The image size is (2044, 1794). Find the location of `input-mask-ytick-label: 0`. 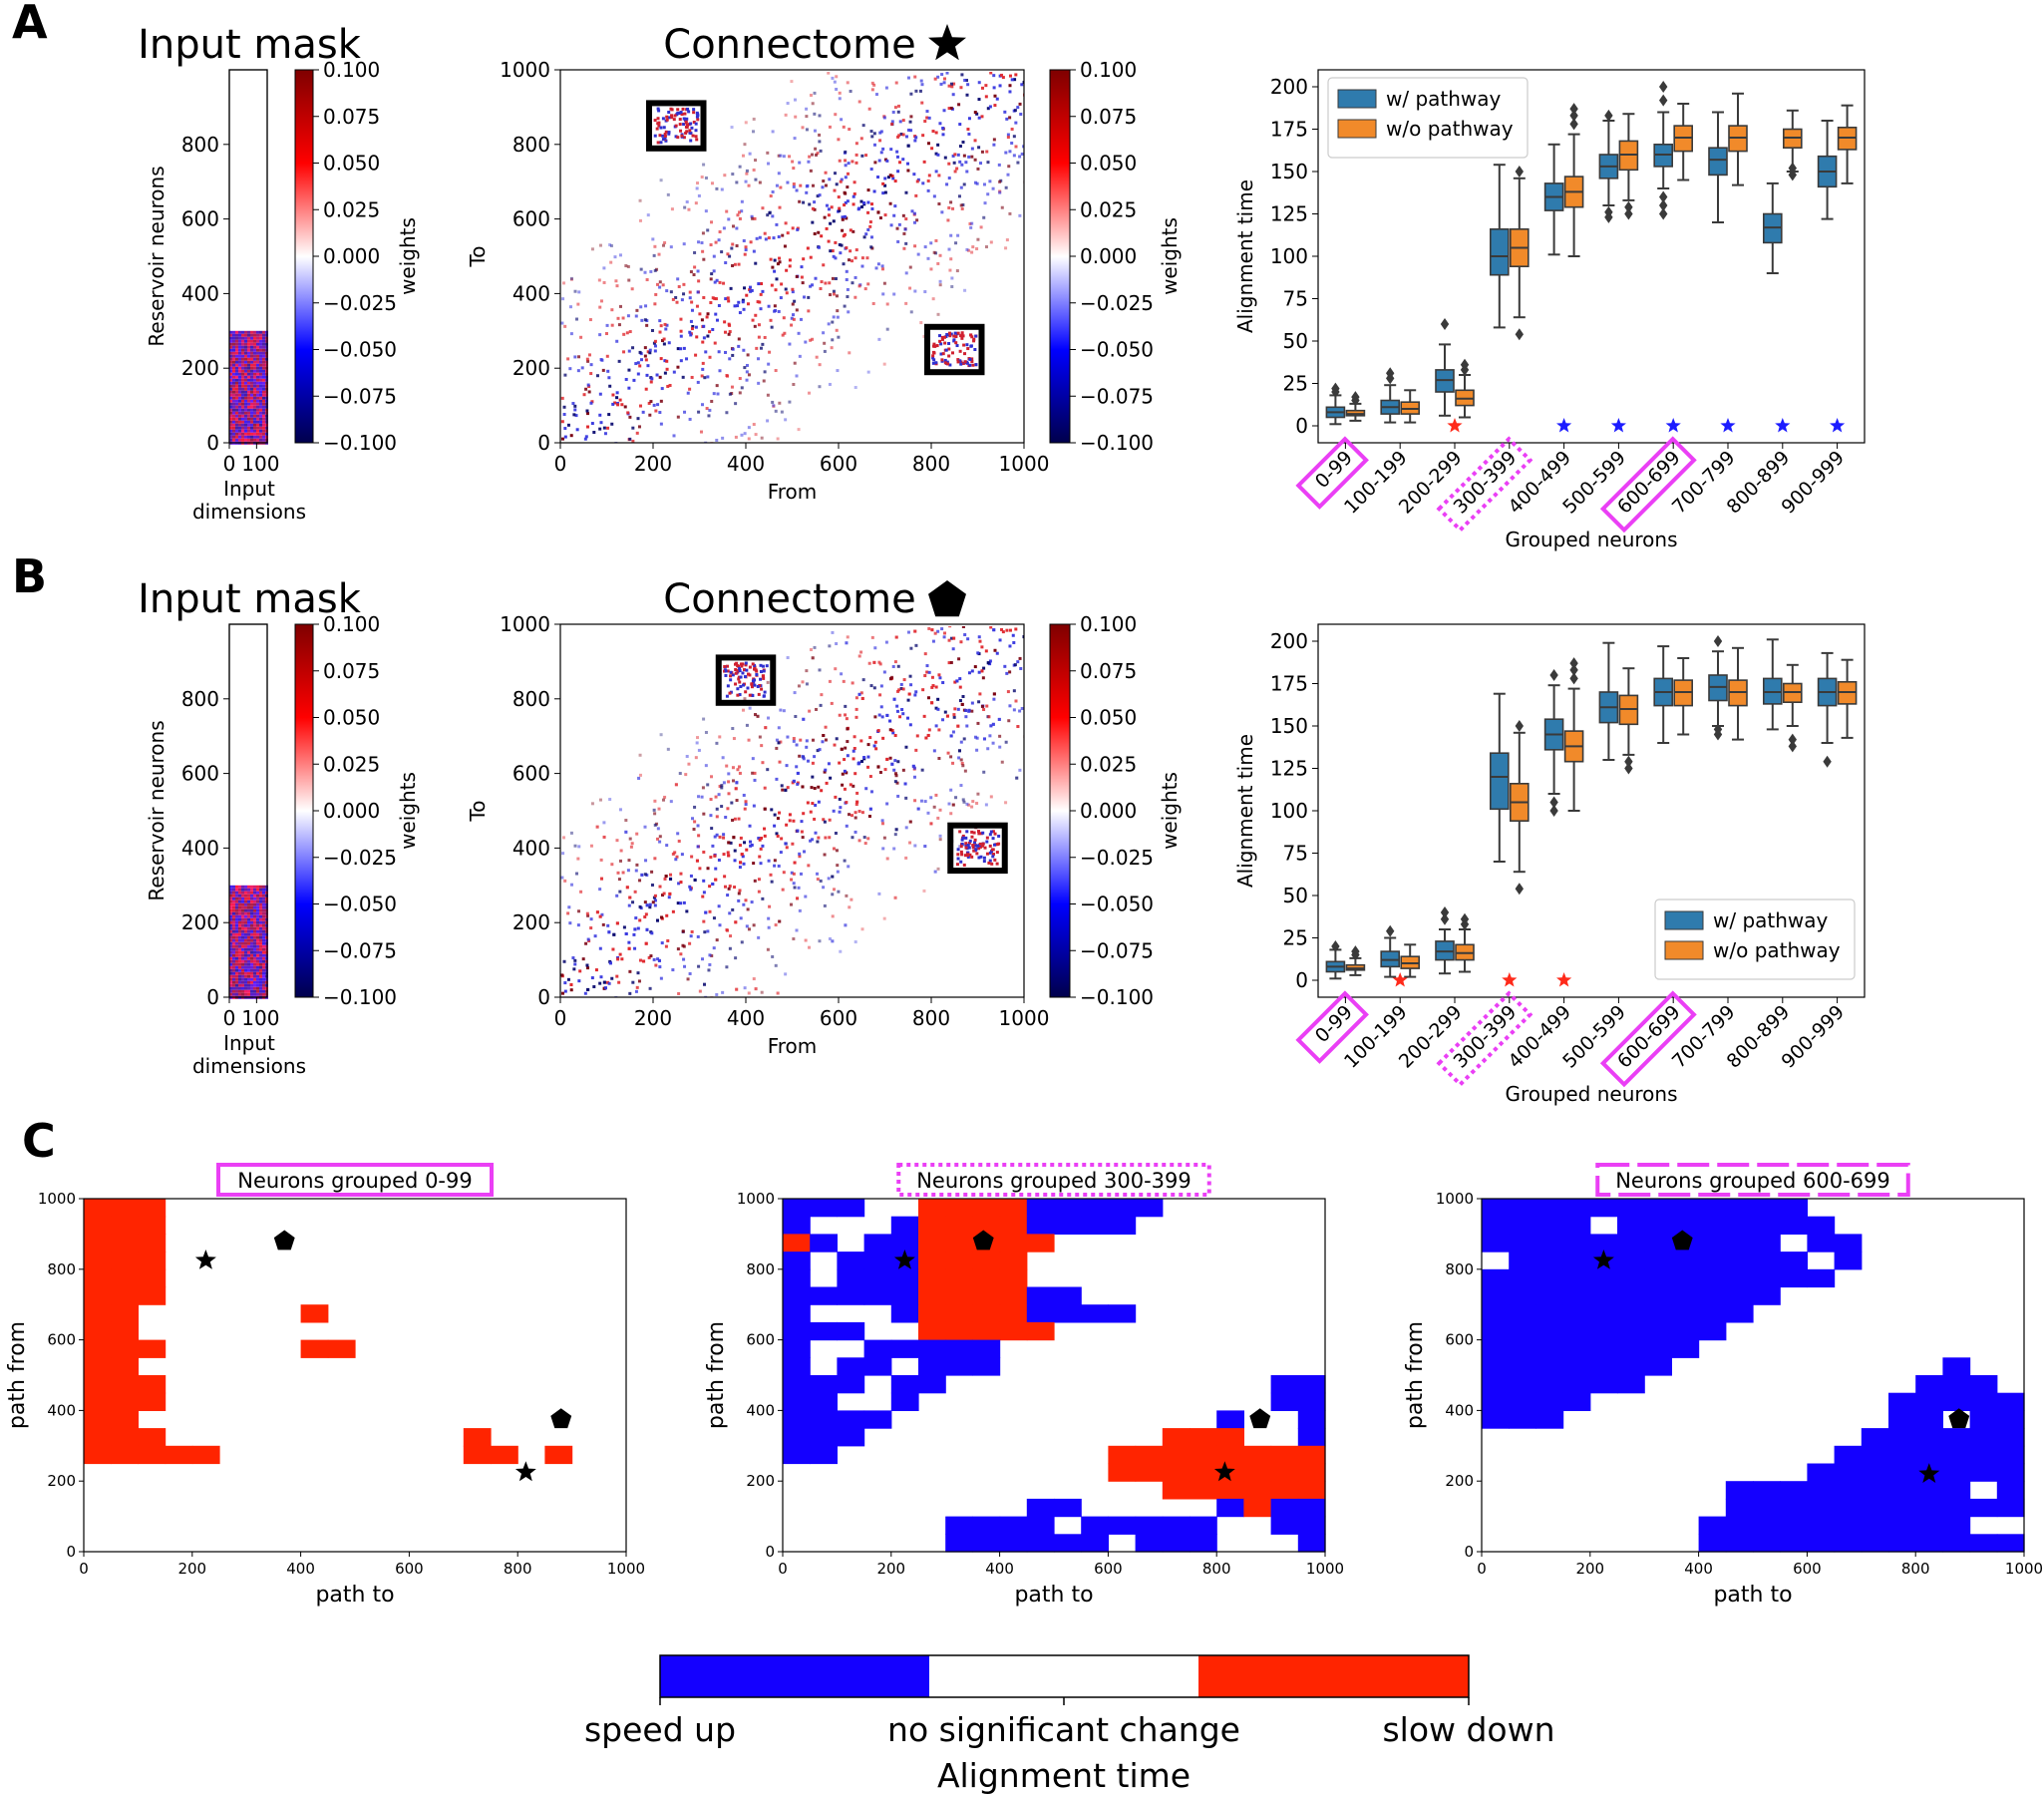

input-mask-ytick-label: 0 is located at coordinates (212, 443).